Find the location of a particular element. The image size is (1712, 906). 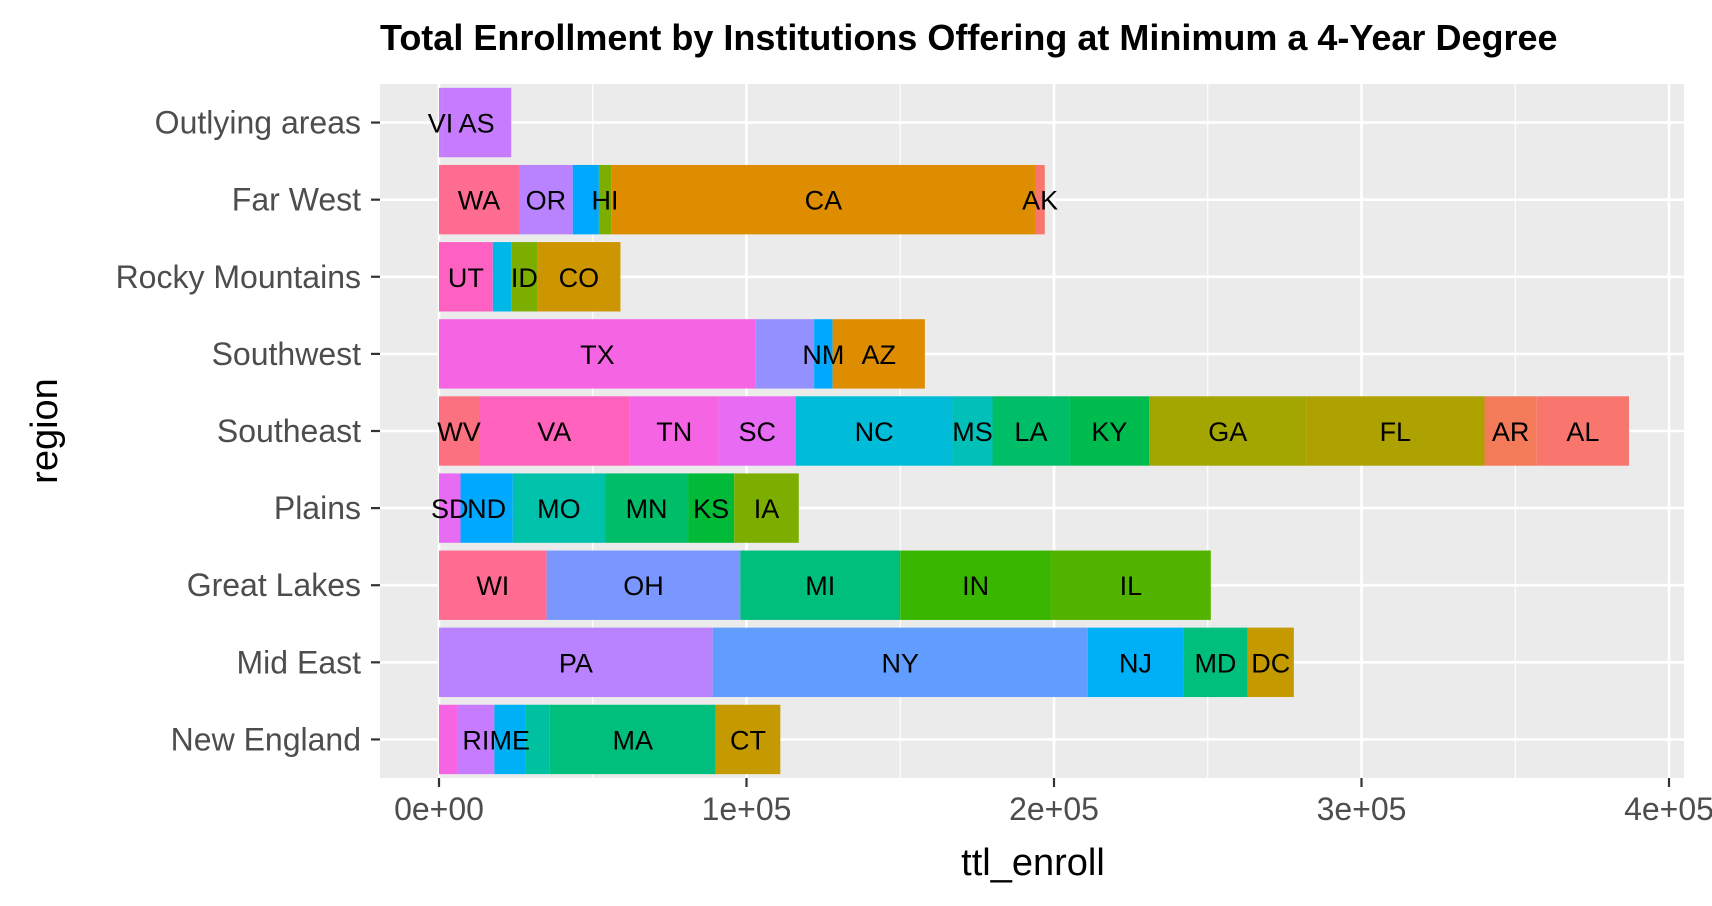

bar-segment-label: KY is located at coordinates (1109, 432).